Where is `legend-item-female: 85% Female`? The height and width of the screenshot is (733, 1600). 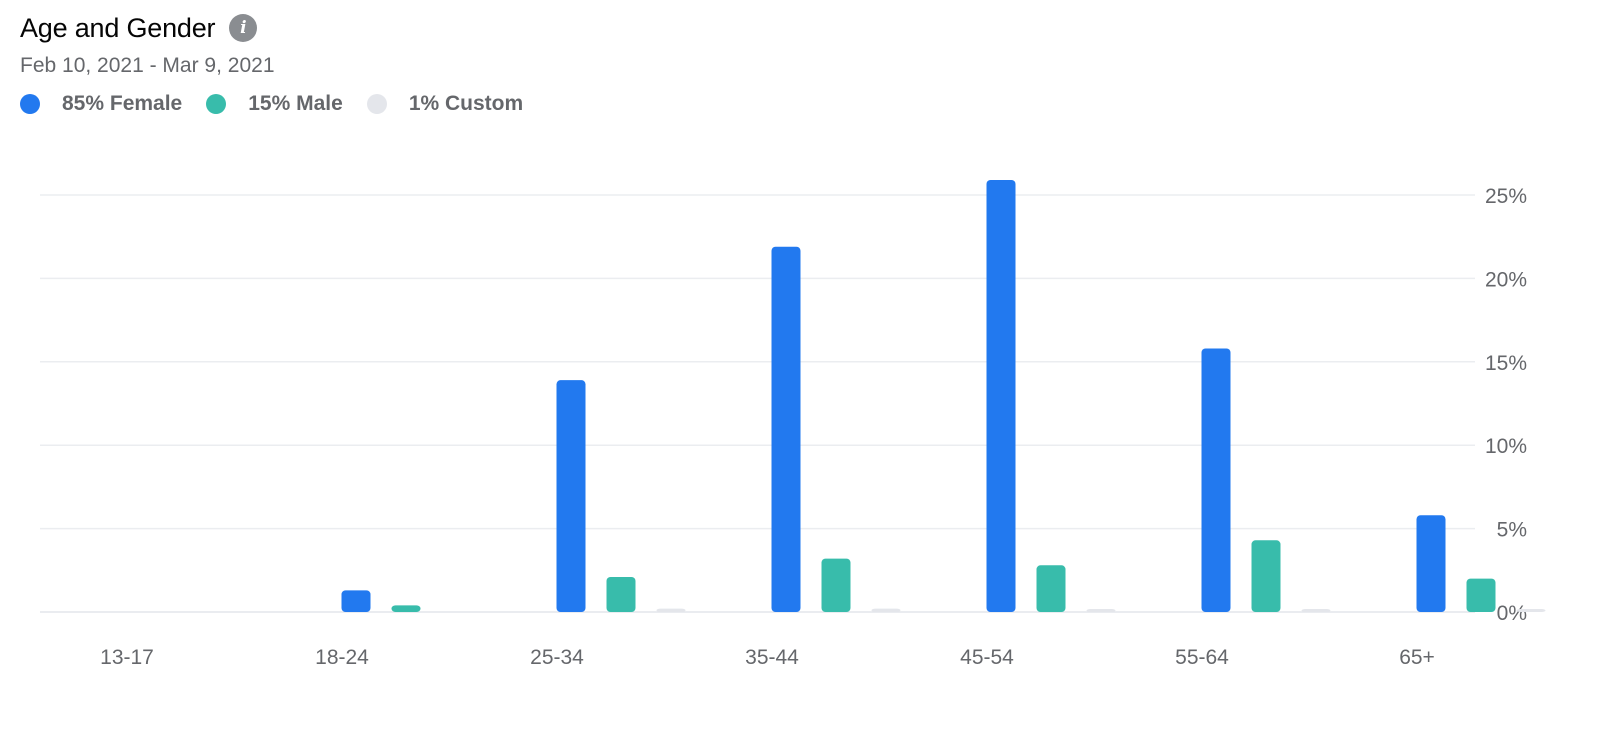 legend-item-female: 85% Female is located at coordinates (101, 104).